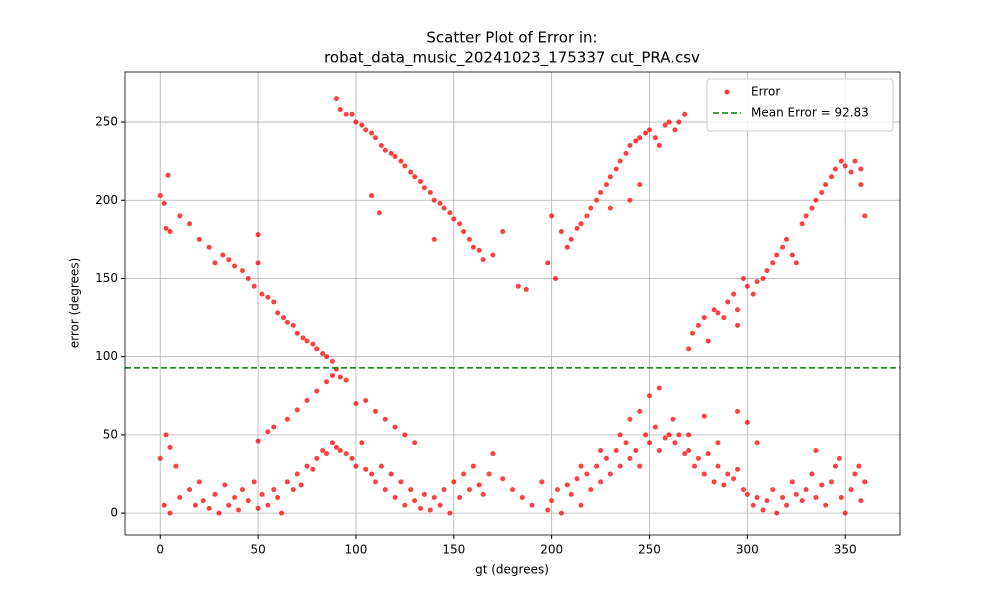  Describe the element at coordinates (106, 278) in the screenshot. I see `y-tick-label: 150` at that location.